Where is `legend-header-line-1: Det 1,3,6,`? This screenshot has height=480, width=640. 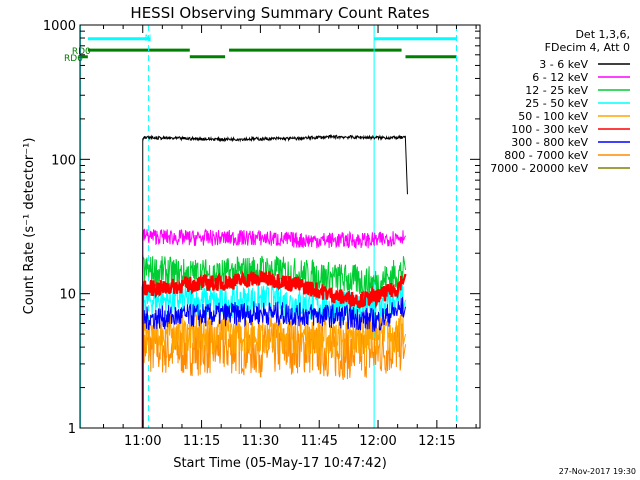 legend-header-line-1: Det 1,3,6, is located at coordinates (602, 34).